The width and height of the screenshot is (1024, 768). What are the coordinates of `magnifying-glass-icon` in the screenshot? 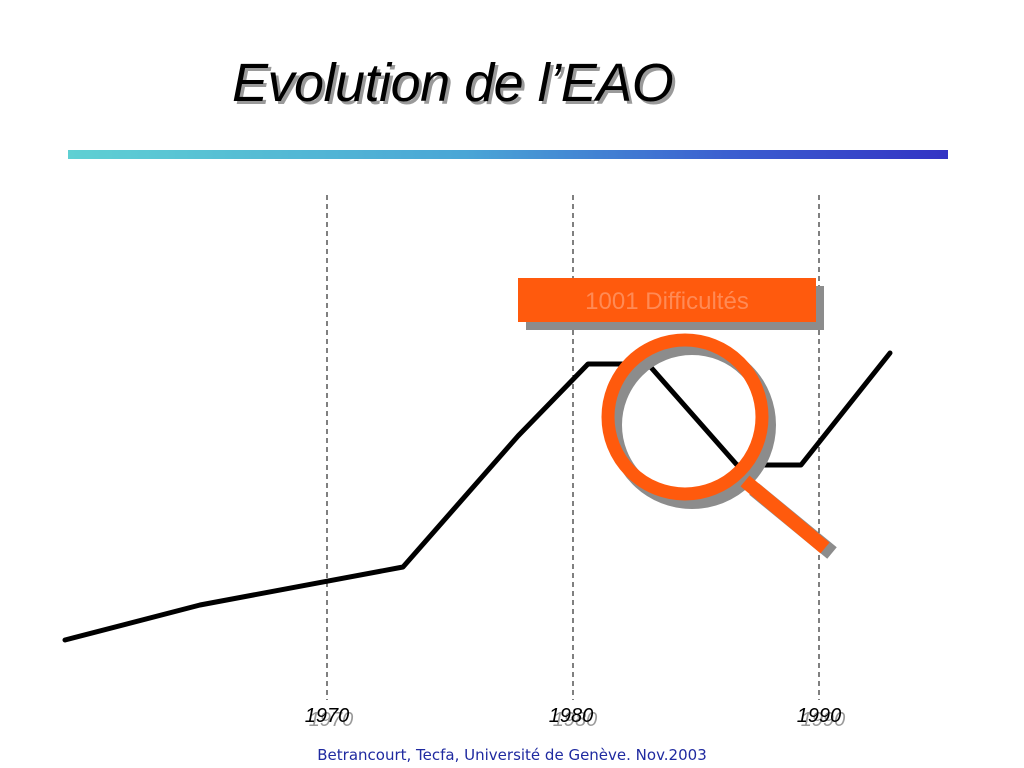 It's located at (719, 446).